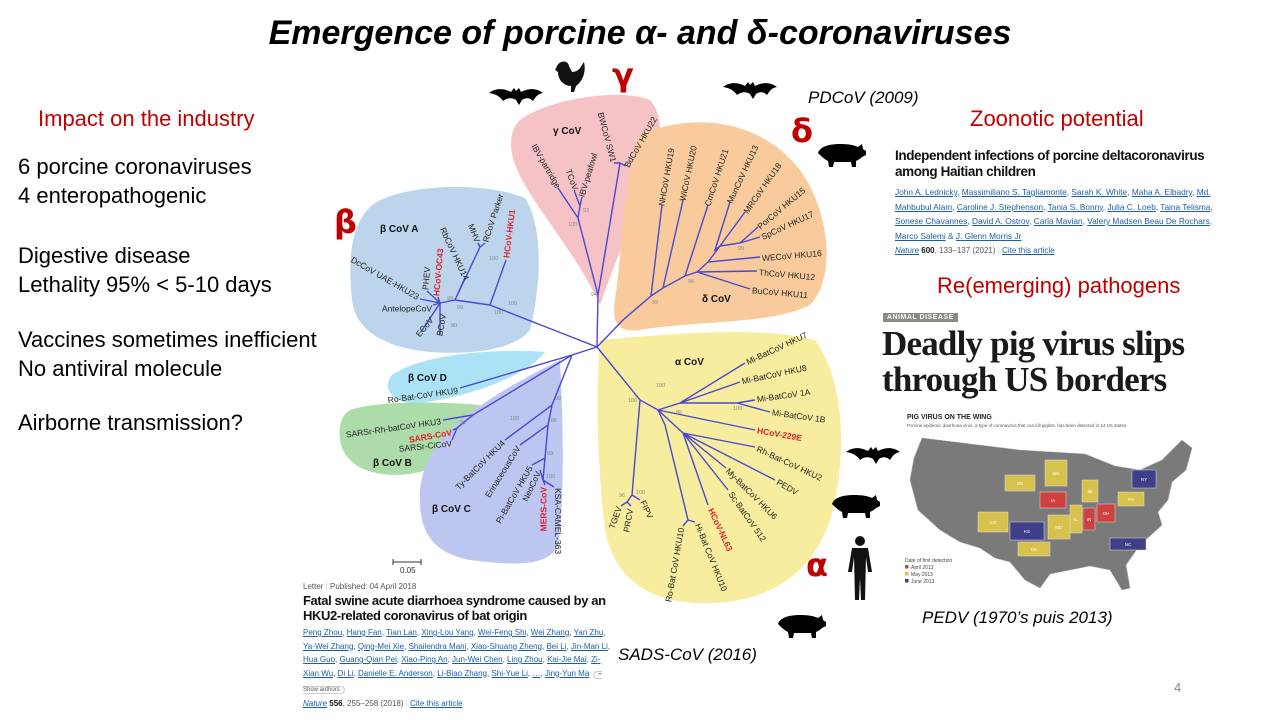 The image size is (1280, 720). Describe the element at coordinates (1027, 531) in the screenshot. I see `state-label: KS` at that location.